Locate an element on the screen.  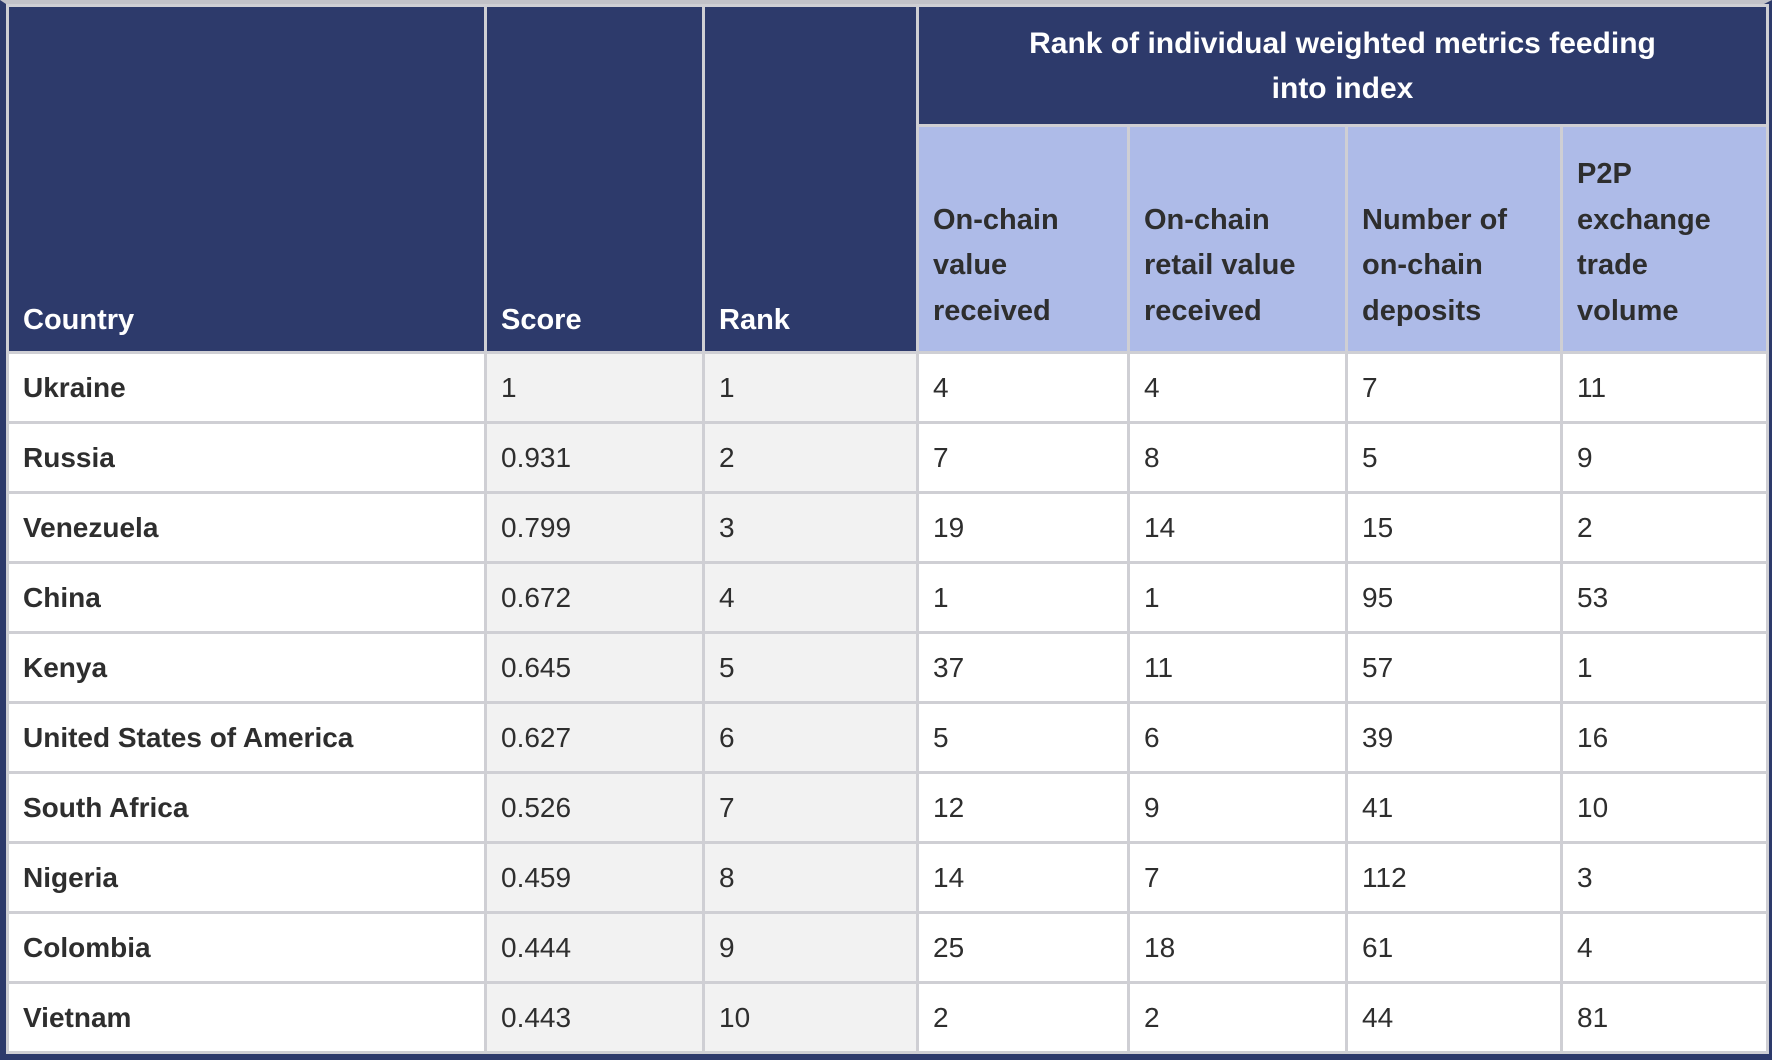
rank-cell: 4 is located at coordinates (810, 597).